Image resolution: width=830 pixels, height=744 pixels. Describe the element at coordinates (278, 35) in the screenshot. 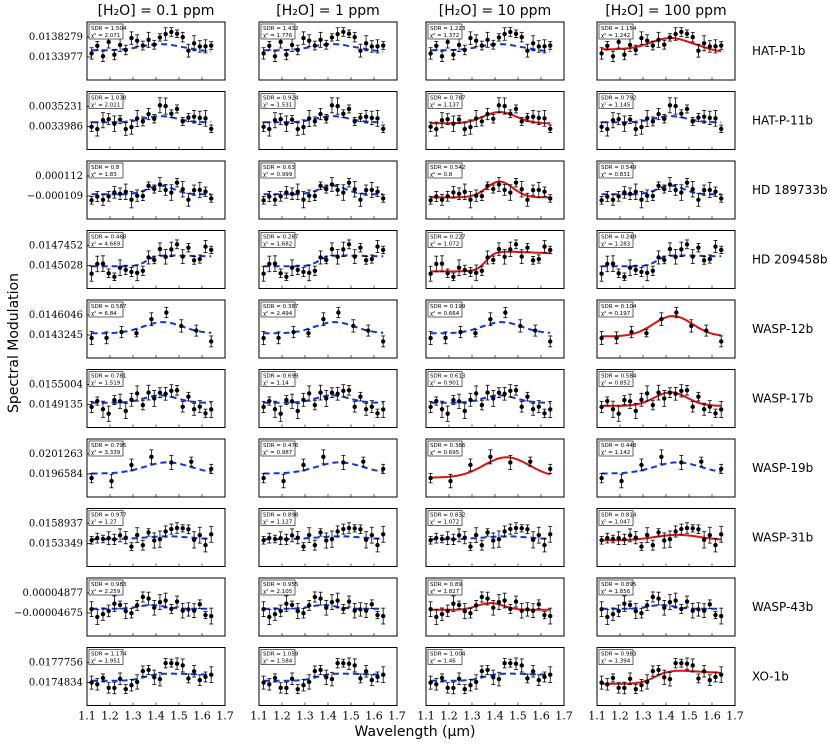

I see `chi2-value: χ² = 1.776` at that location.